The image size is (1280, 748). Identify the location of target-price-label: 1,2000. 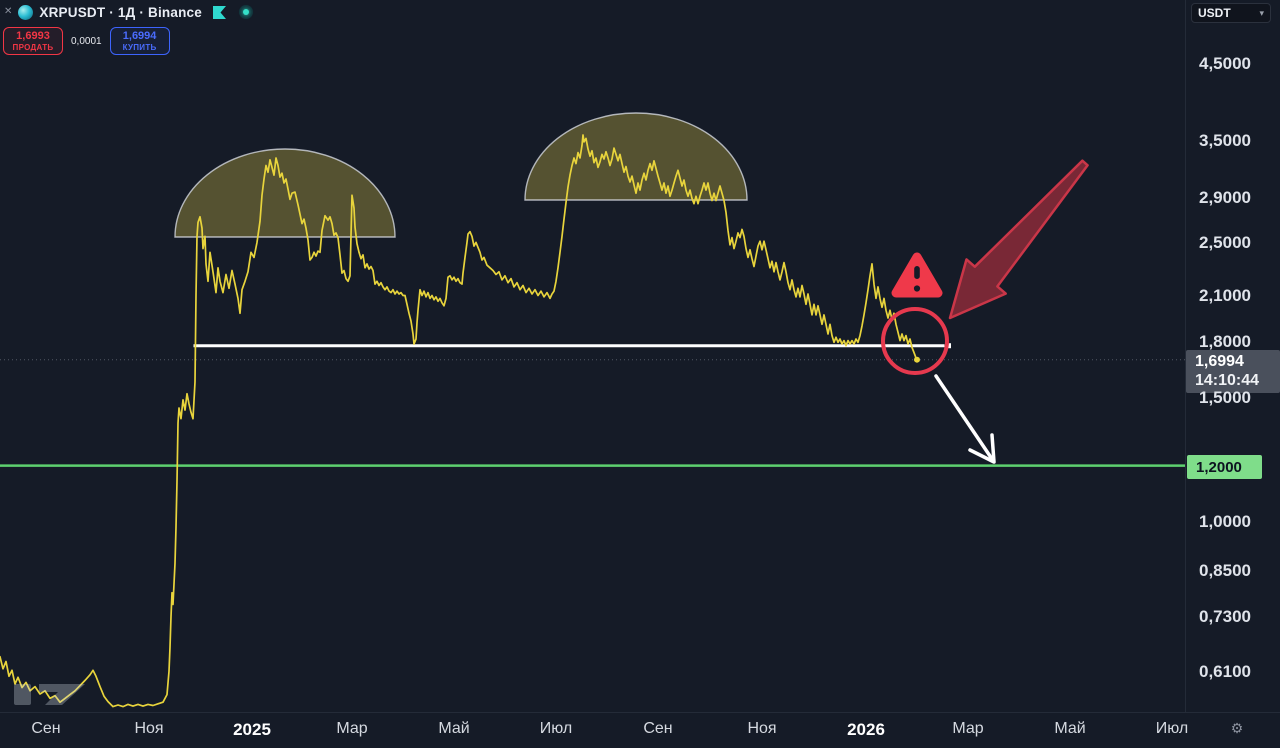
(1224, 467).